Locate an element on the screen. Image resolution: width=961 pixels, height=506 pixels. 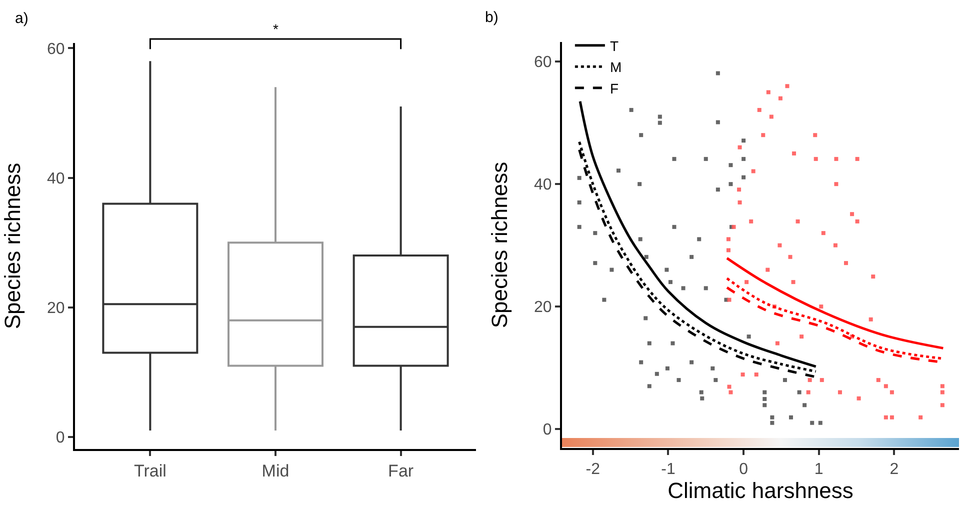
legend-label: T is located at coordinates (614, 46).